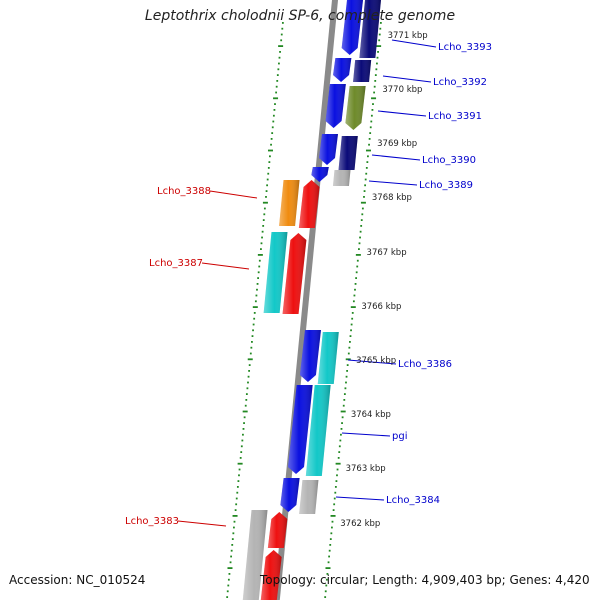  What do you see at coordinates (366, 469) in the screenshot?
I see `kbp-label: 3763 kbp` at bounding box center [366, 469].